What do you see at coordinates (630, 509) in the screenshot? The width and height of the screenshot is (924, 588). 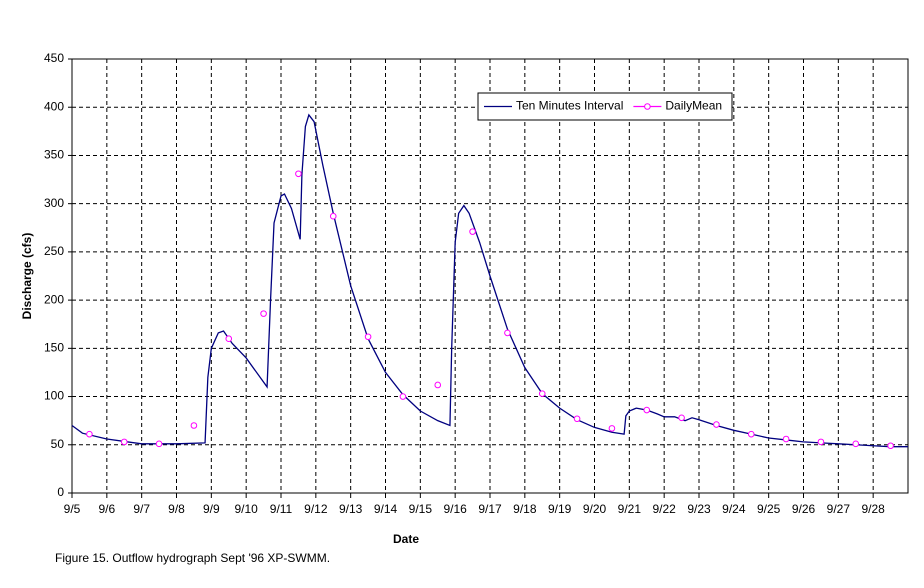 I see `x-tick-label: 9/21` at bounding box center [630, 509].